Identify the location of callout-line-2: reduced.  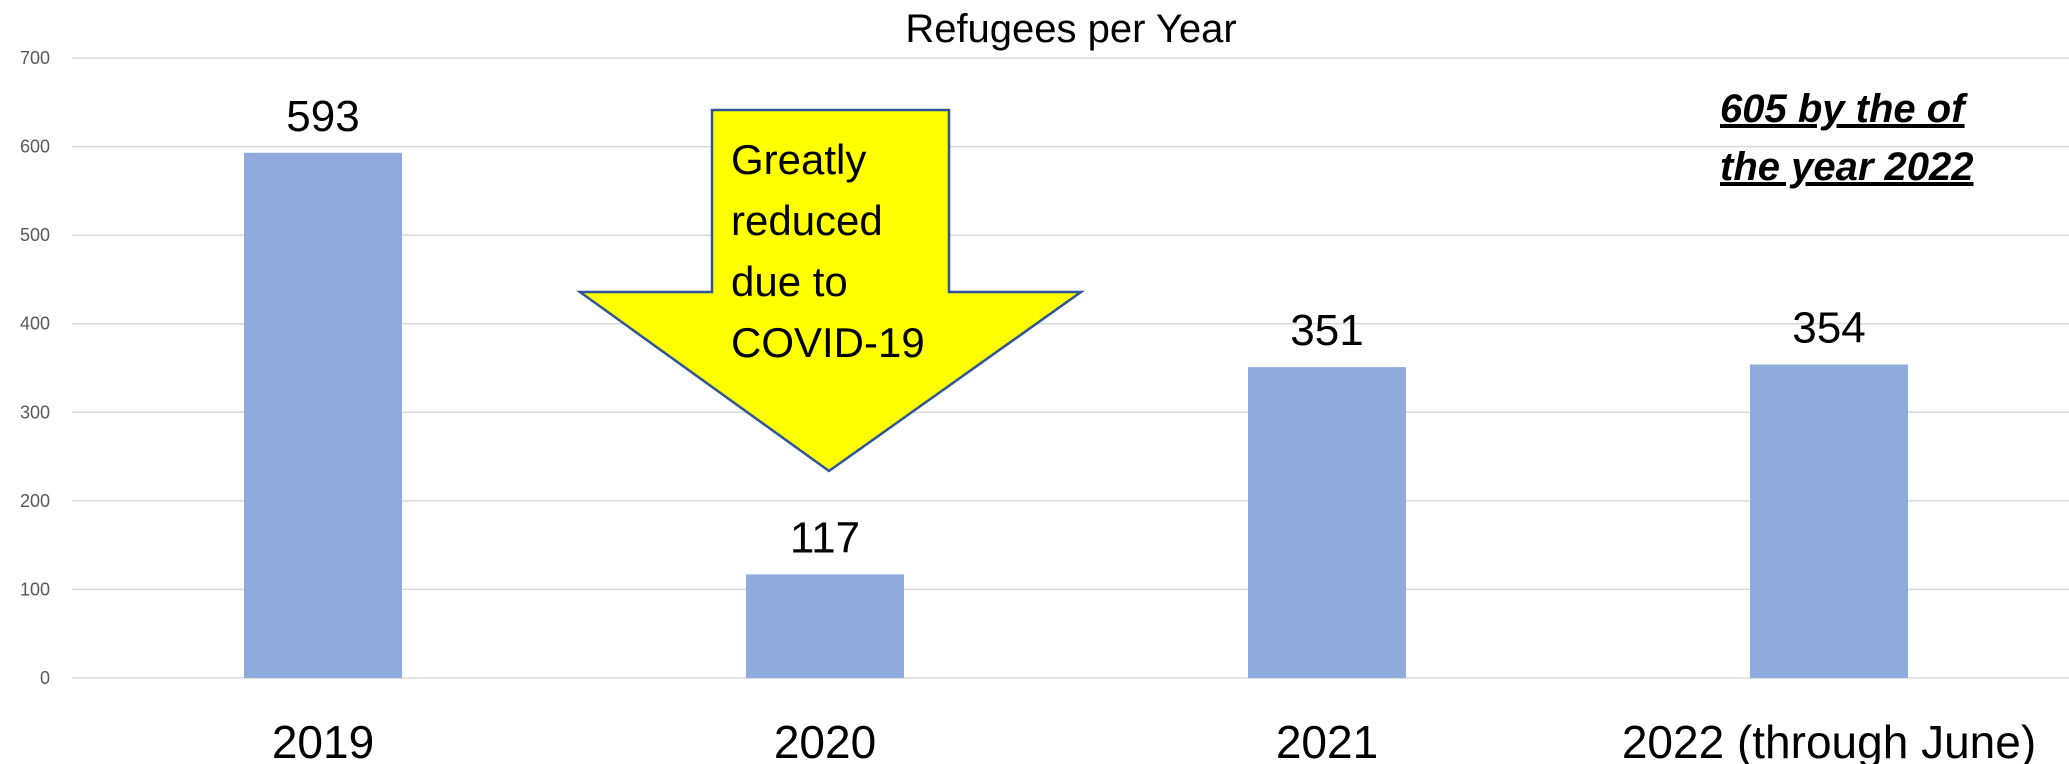
(807, 220).